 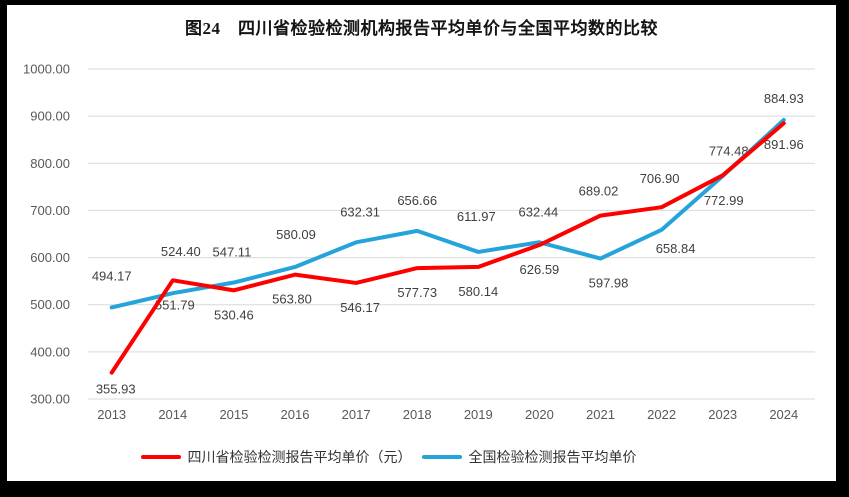 I want to click on national-series-label: 全国检验检测报告平均单价, so click(x=552, y=457).